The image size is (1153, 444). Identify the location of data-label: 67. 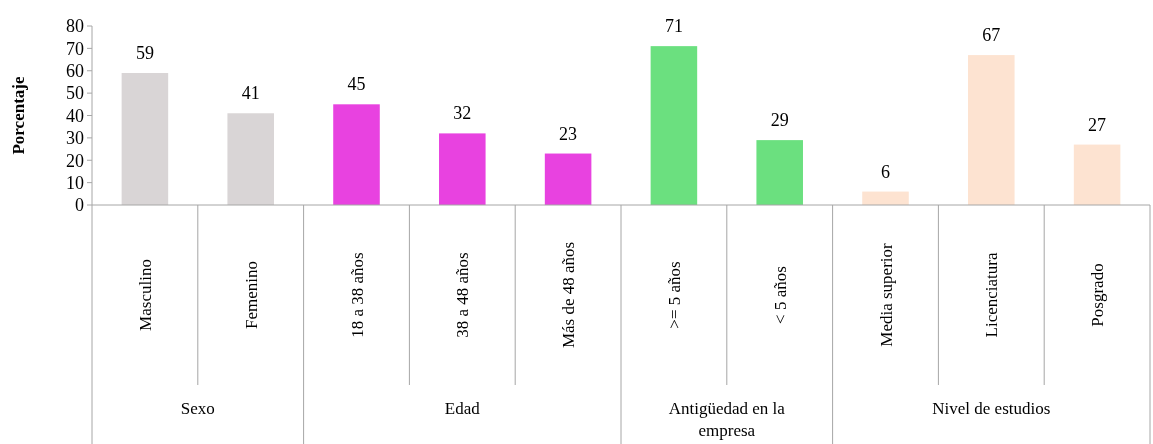
(991, 35).